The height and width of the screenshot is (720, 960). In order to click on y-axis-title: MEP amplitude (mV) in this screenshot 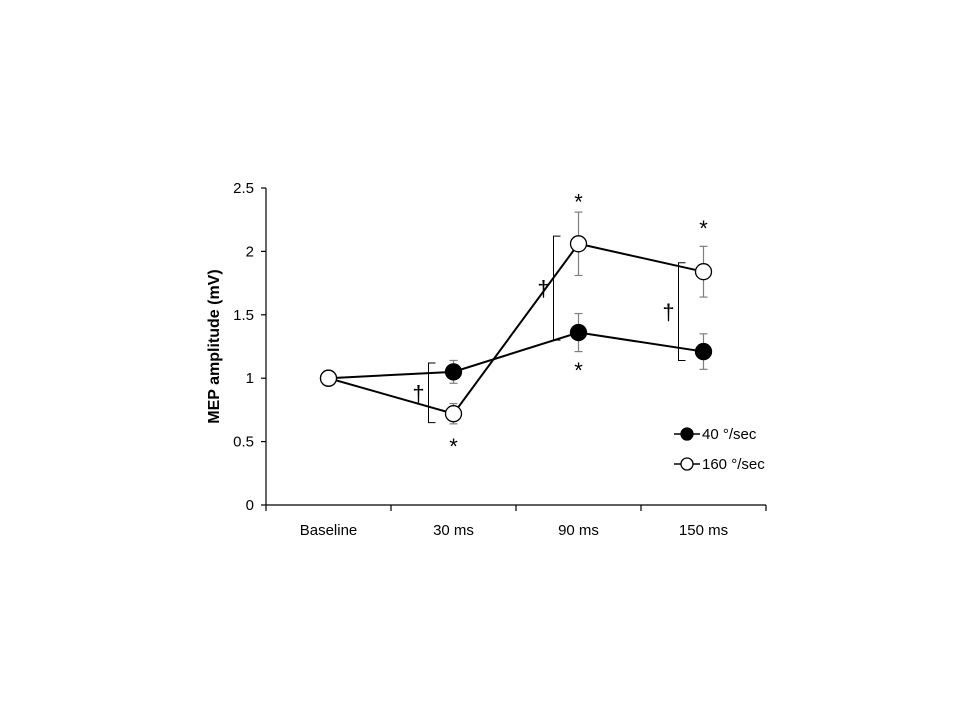, I will do `click(214, 346)`.